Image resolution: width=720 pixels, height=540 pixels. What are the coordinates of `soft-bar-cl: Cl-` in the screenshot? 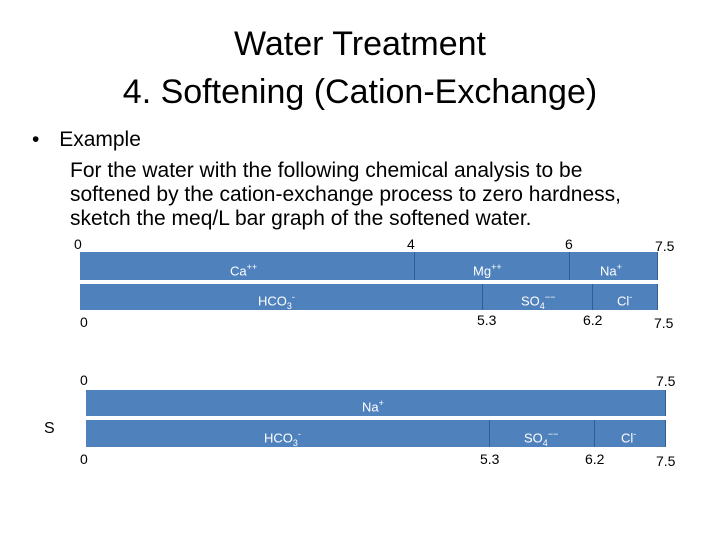 It's located at (630, 433).